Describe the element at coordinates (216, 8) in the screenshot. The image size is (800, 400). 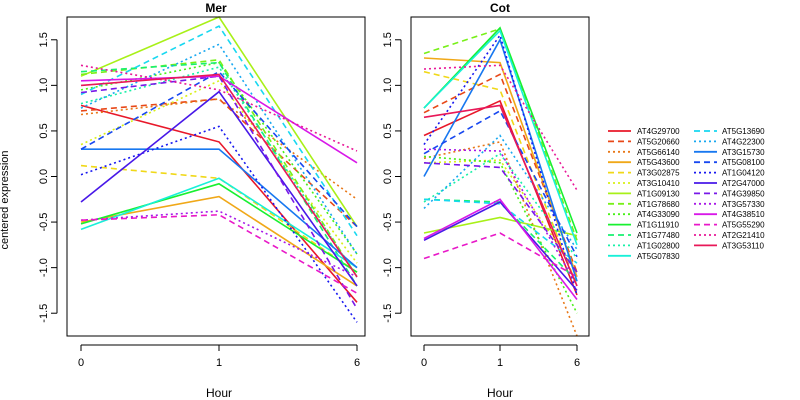
I see `panel-title: Mer` at that location.